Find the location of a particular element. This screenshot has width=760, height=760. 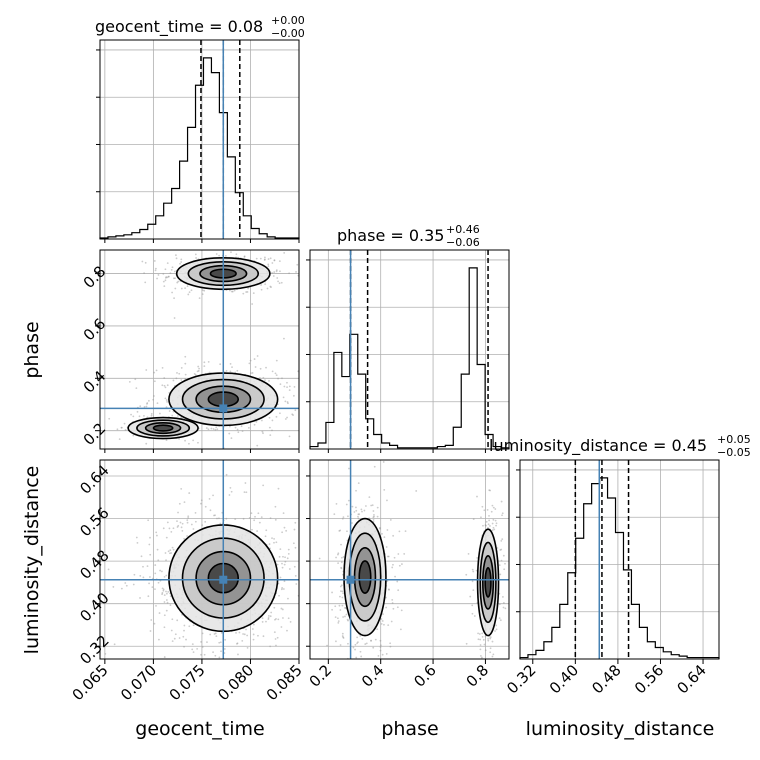

contour-line is located at coordinates (488, 582).